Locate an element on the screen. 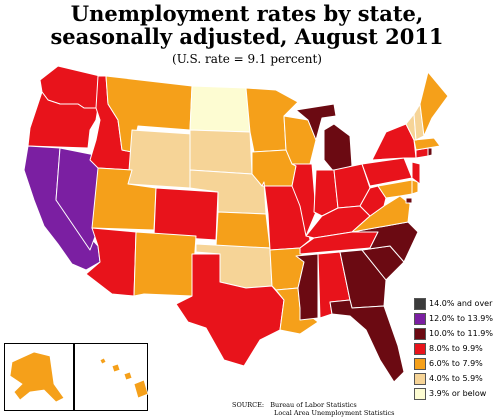 The width and height of the screenshot is (494, 420). subtitle: (U.S. rate = 9.1 percent) is located at coordinates (247, 59).